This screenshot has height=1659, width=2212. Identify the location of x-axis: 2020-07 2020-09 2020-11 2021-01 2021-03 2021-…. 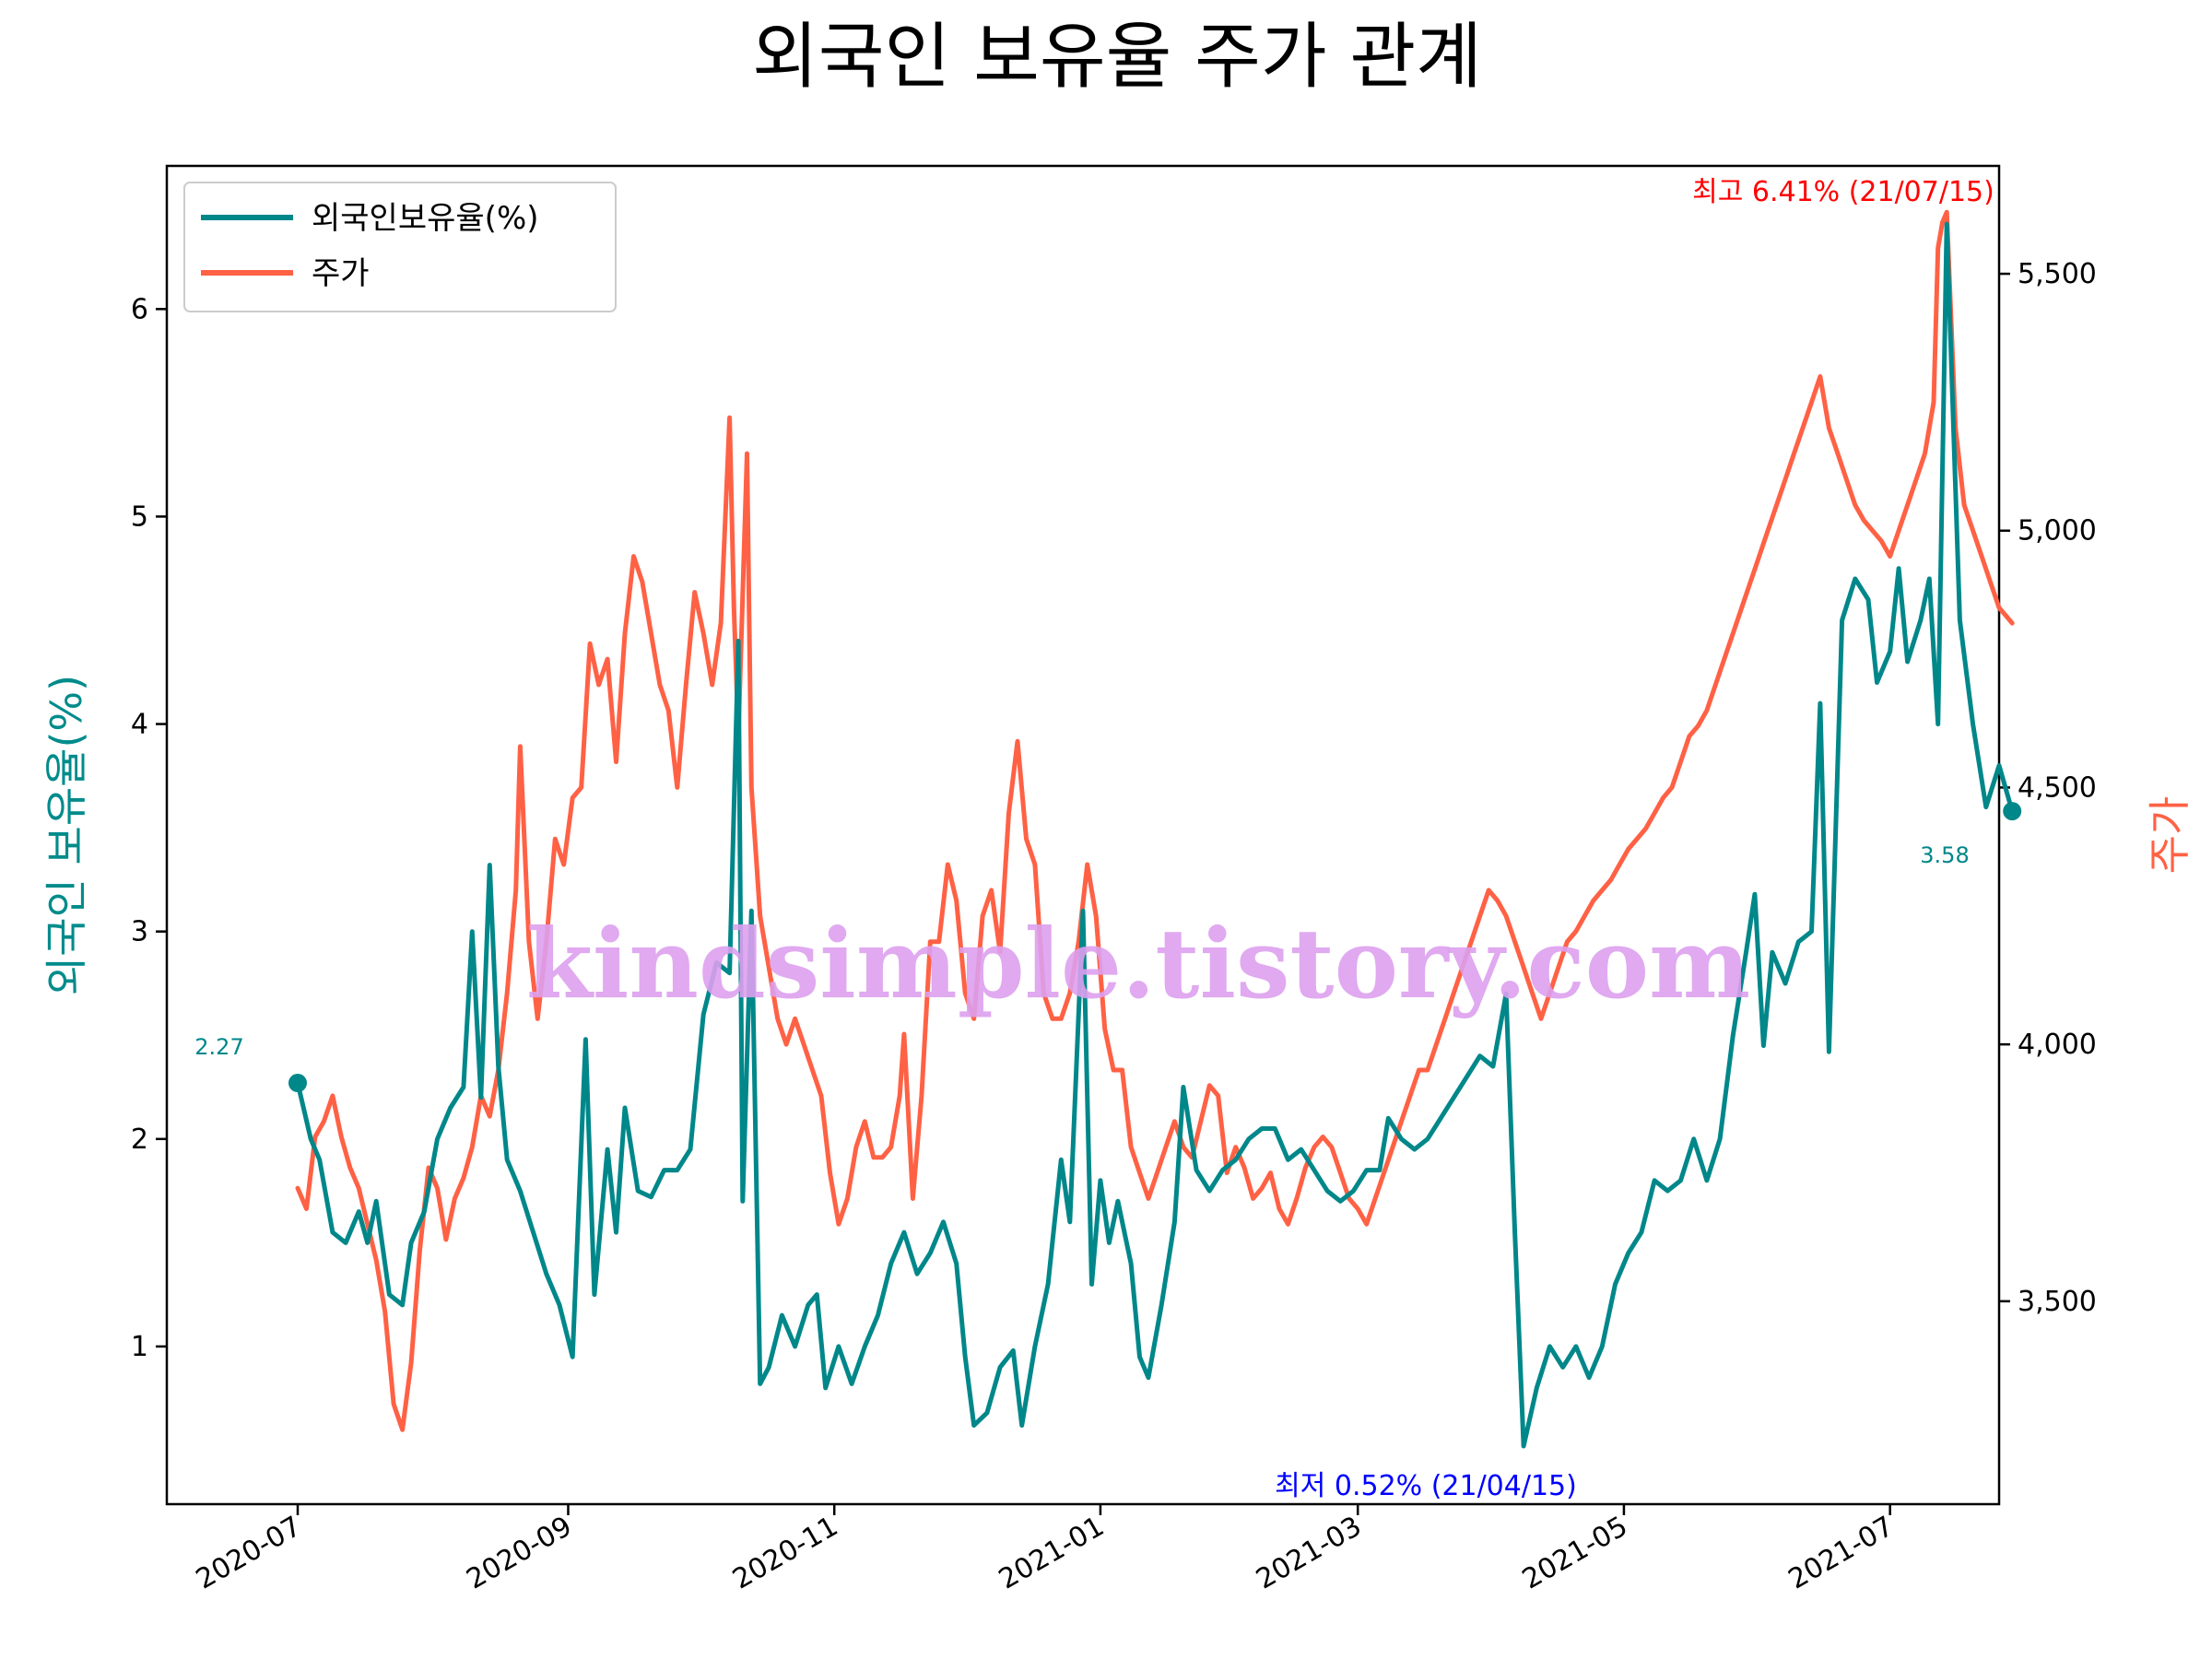
(1045, 1550).